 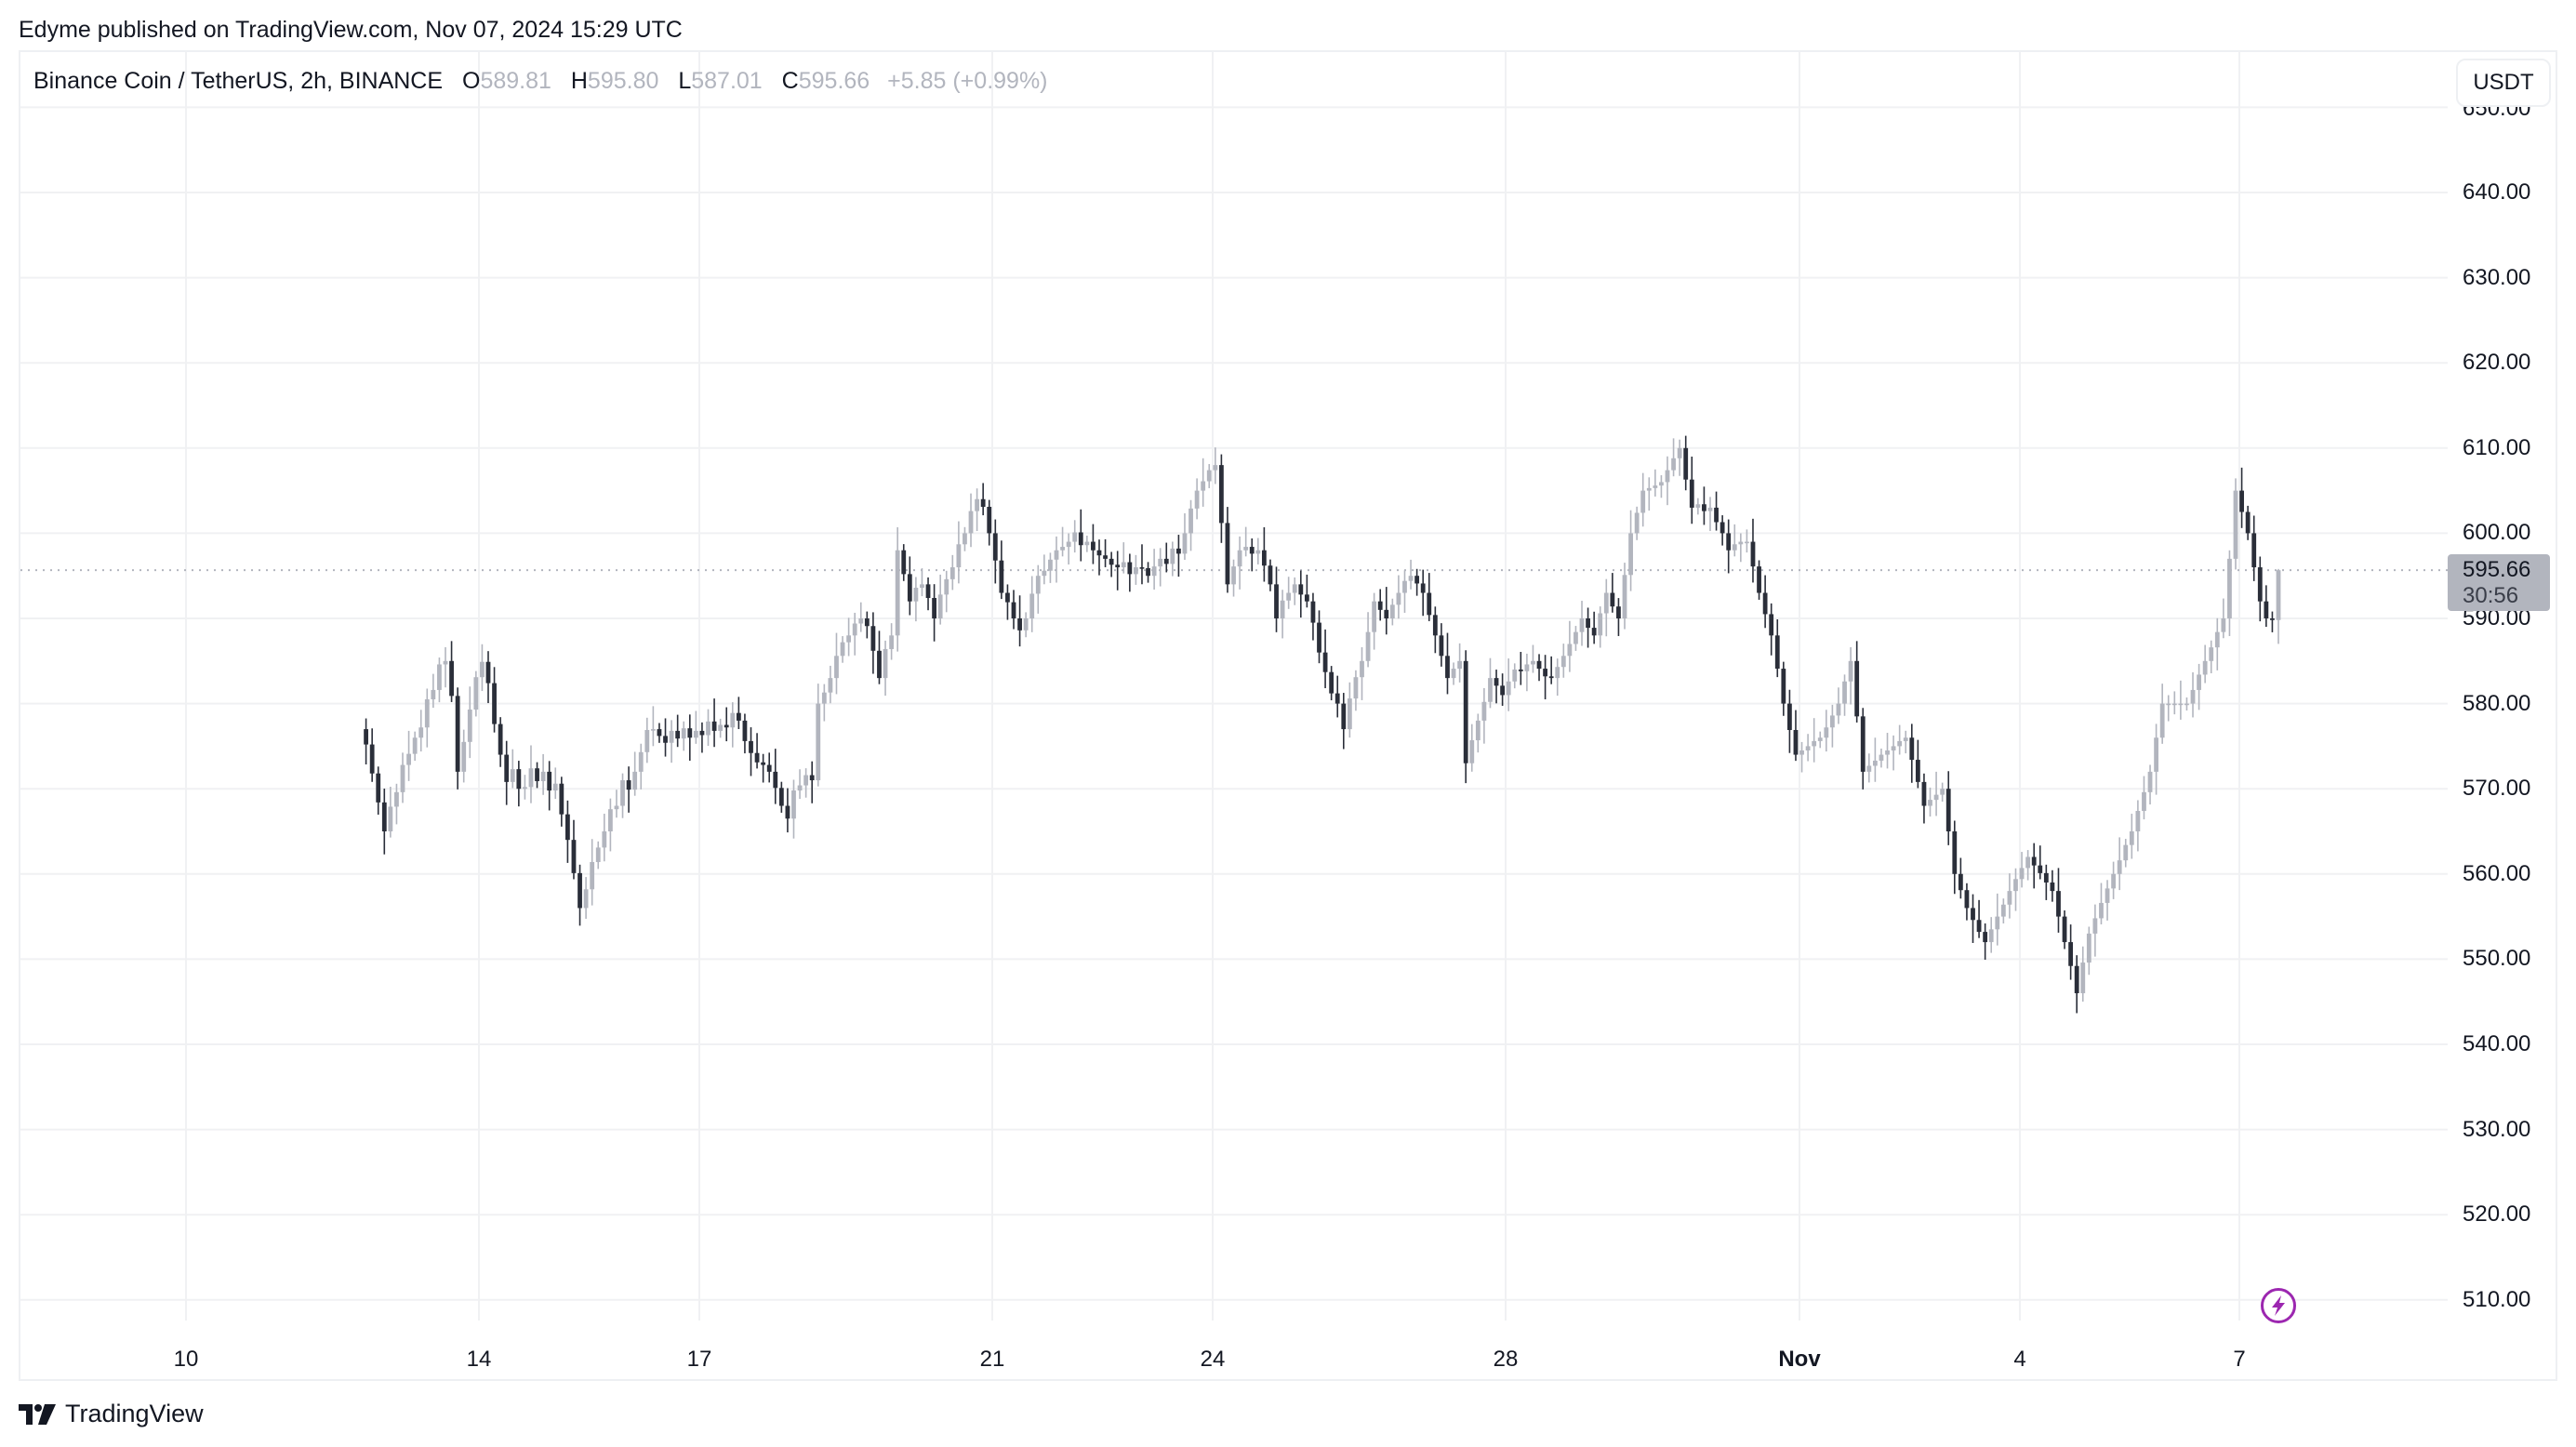 I want to click on high-value: 595.80, so click(x=623, y=81).